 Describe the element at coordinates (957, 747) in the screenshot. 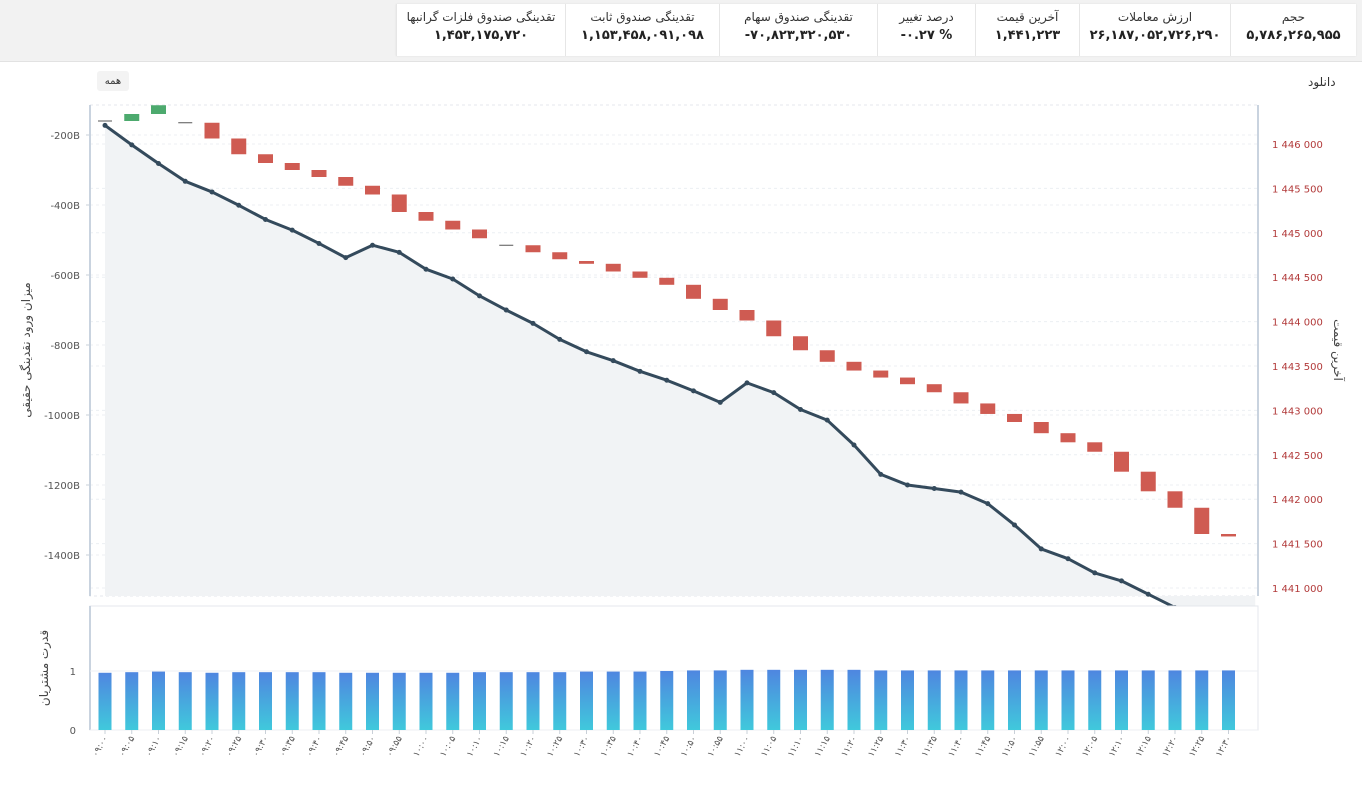

I see `x-tick-label: ۱۱:۴۰` at that location.